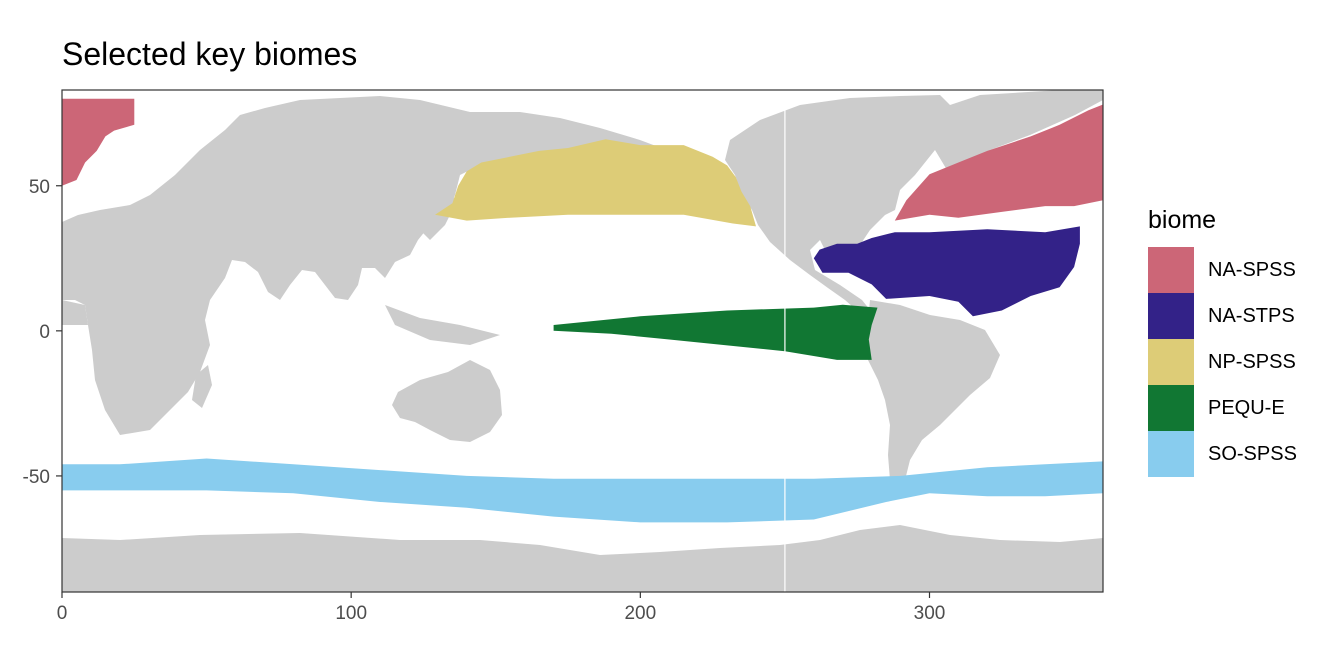 The width and height of the screenshot is (1344, 672). What do you see at coordinates (1252, 361) in the screenshot?
I see `legend-label: NP-SPSS` at bounding box center [1252, 361].